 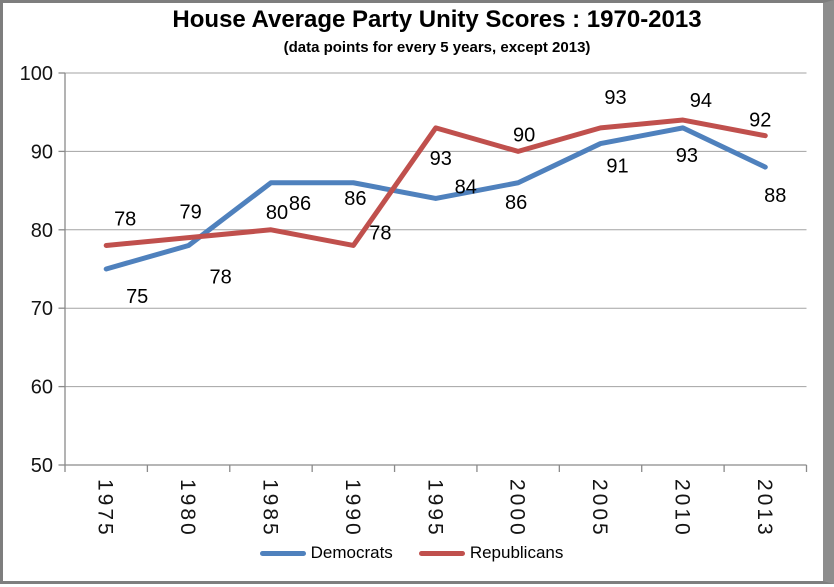 What do you see at coordinates (42, 466) in the screenshot?
I see `y-tick-label: 50` at bounding box center [42, 466].